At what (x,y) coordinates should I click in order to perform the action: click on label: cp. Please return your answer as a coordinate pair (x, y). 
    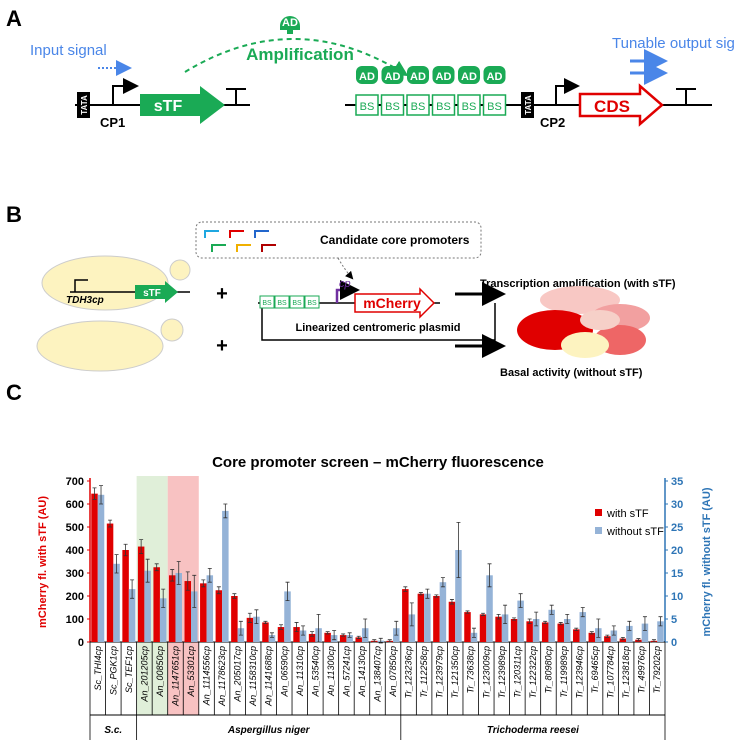
    Looking at the image, I should click on (345, 284).